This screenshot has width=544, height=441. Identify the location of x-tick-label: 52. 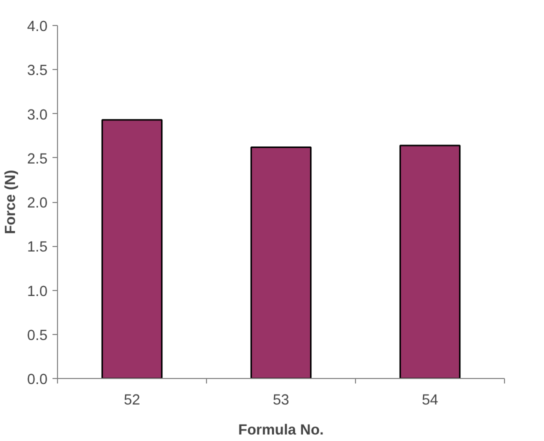
(132, 400).